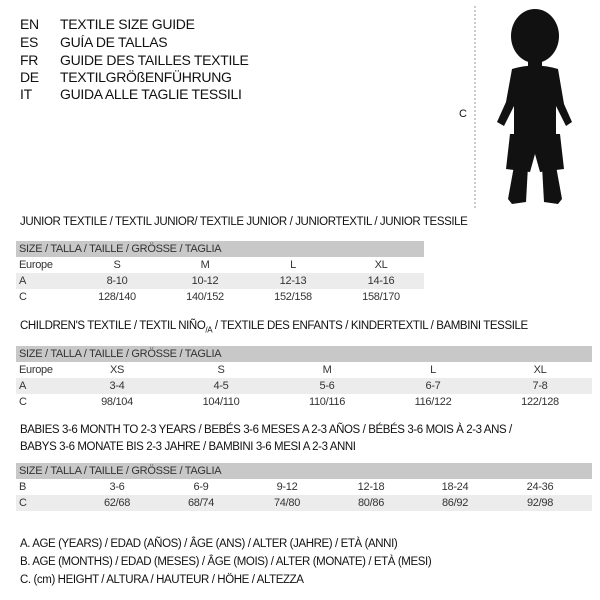  What do you see at coordinates (23, 487) in the screenshot?
I see `row-label: B` at bounding box center [23, 487].